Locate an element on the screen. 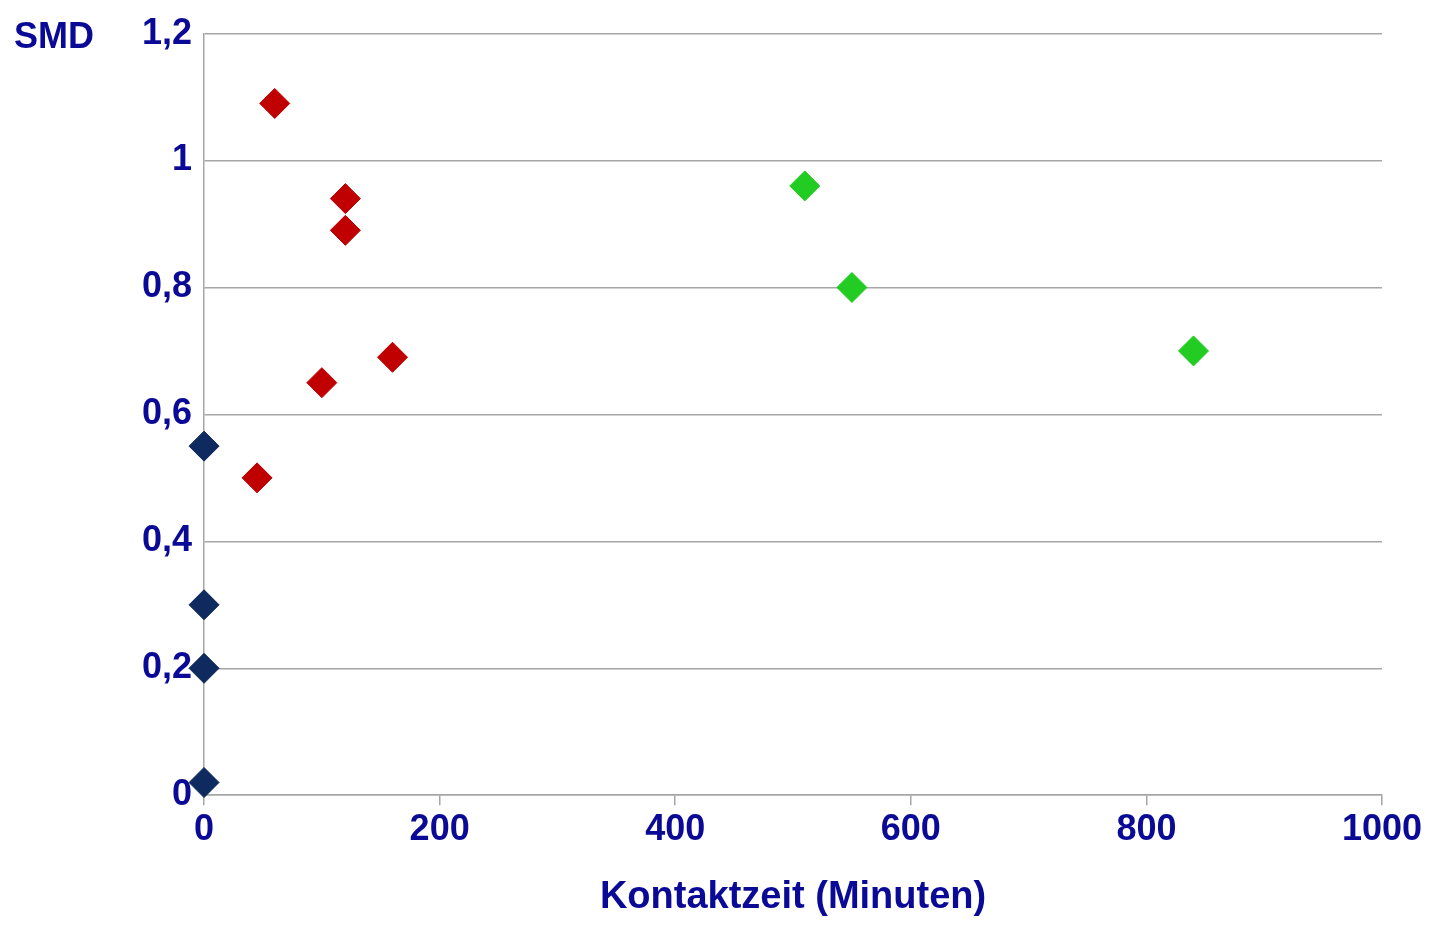  y-tick-label: 1,2 is located at coordinates (167, 31).